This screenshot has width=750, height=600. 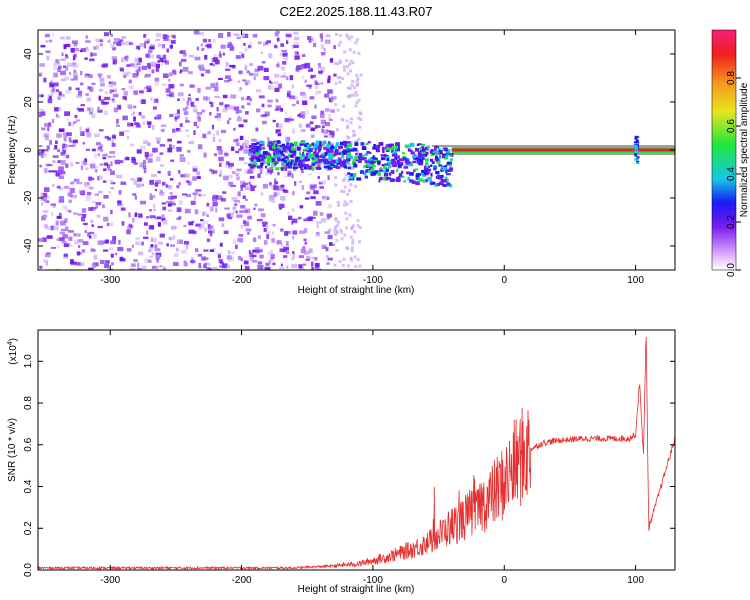 I want to click on figure-title: C2E2.2025.188.11.43.R07, so click(x=356, y=11).